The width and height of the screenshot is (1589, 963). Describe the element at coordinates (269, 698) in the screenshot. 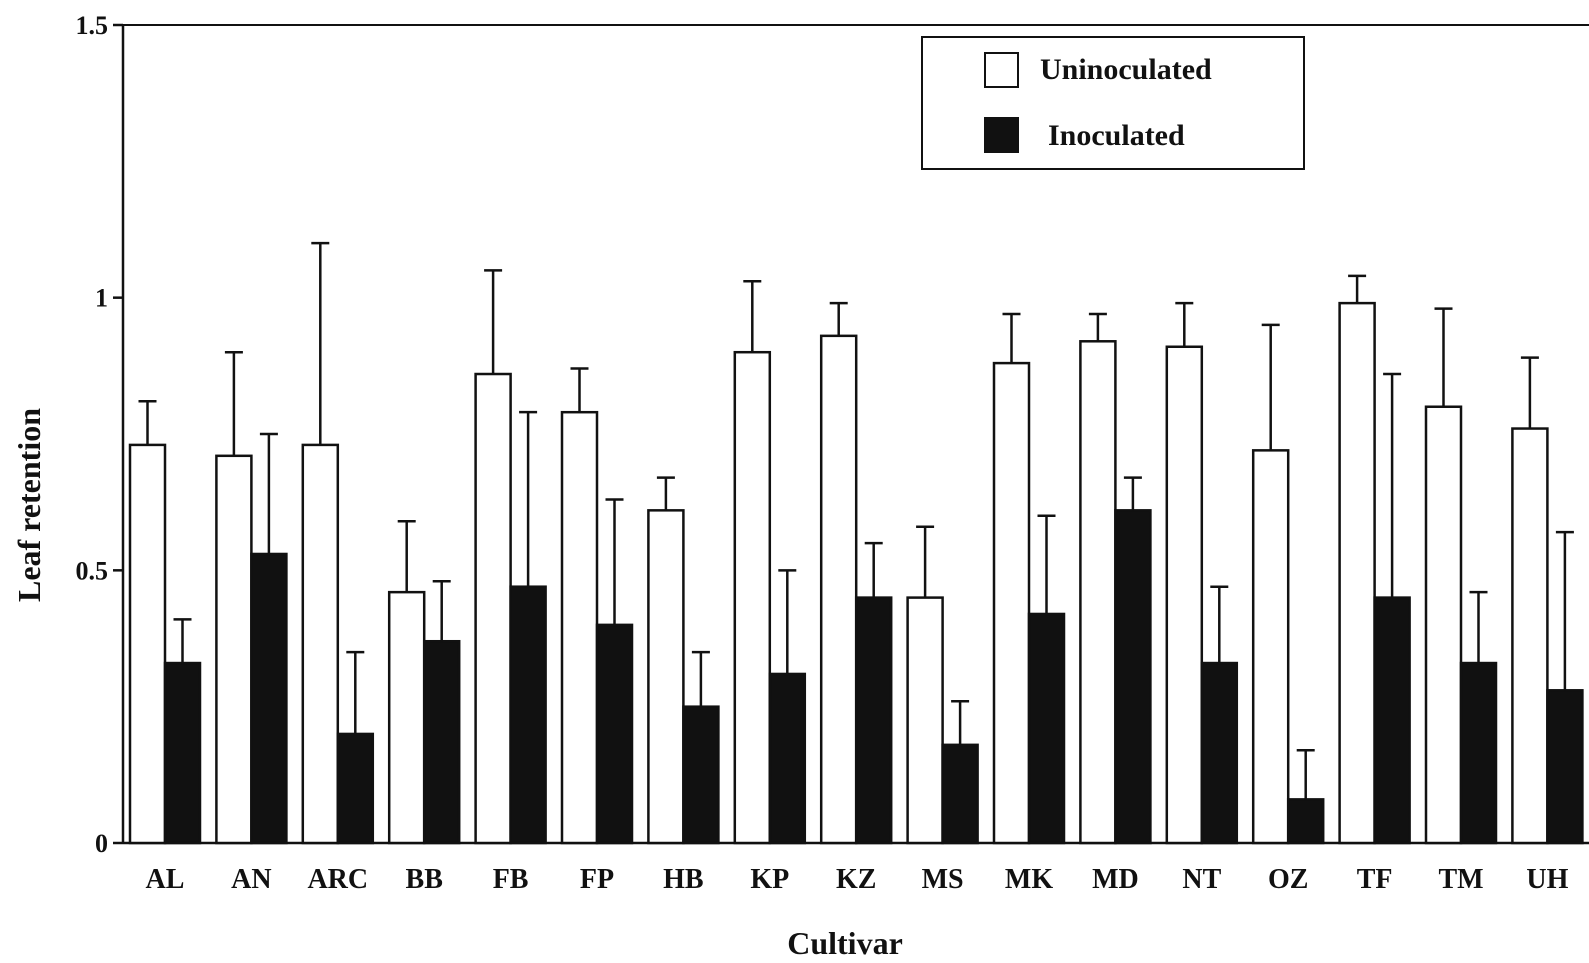

I see `bar-inoculated-an` at that location.